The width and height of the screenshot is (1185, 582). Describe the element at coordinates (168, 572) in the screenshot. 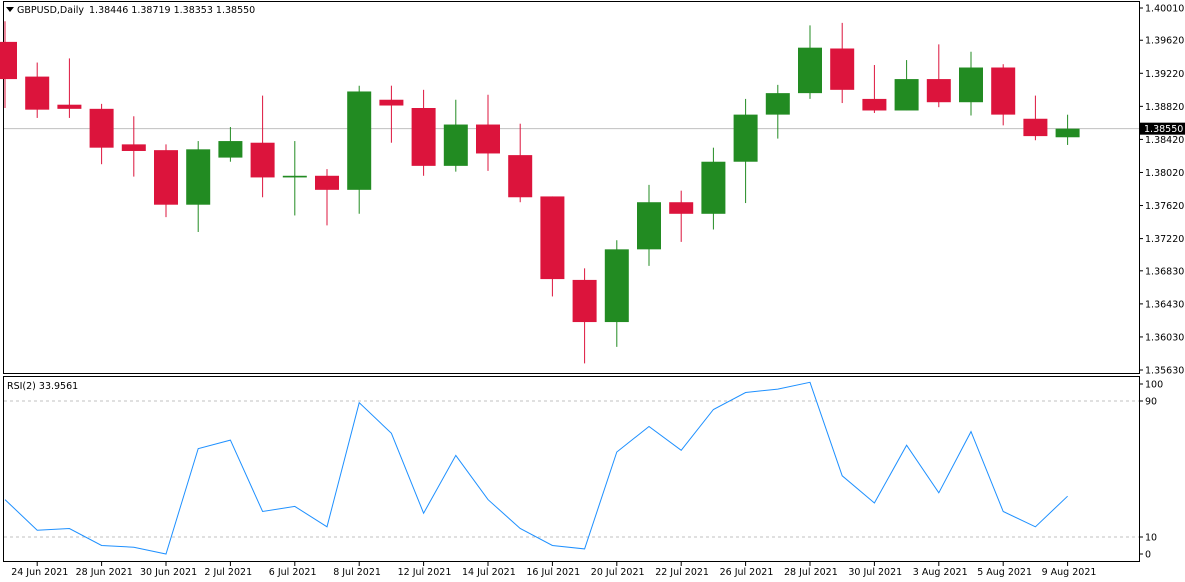

I see `date-tick-label: 30 Jun 2021` at that location.